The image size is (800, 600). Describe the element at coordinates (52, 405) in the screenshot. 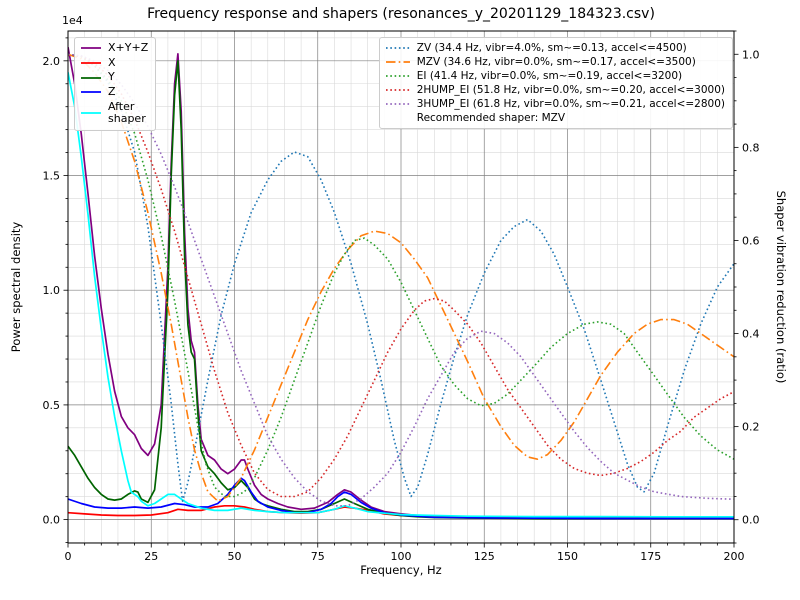

I see `svg-text: 0.5` at that location.